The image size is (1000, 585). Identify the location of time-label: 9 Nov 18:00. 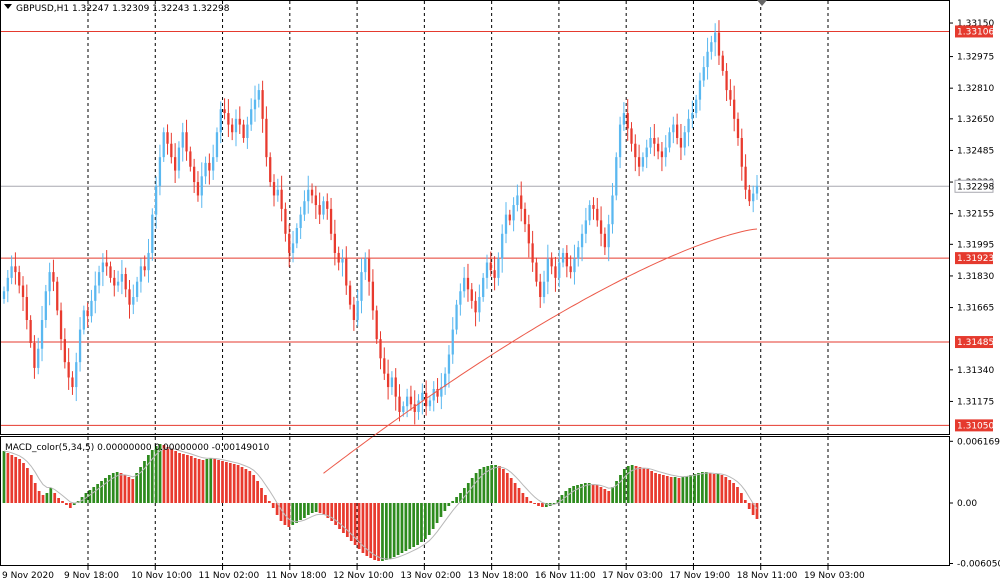
(91, 576).